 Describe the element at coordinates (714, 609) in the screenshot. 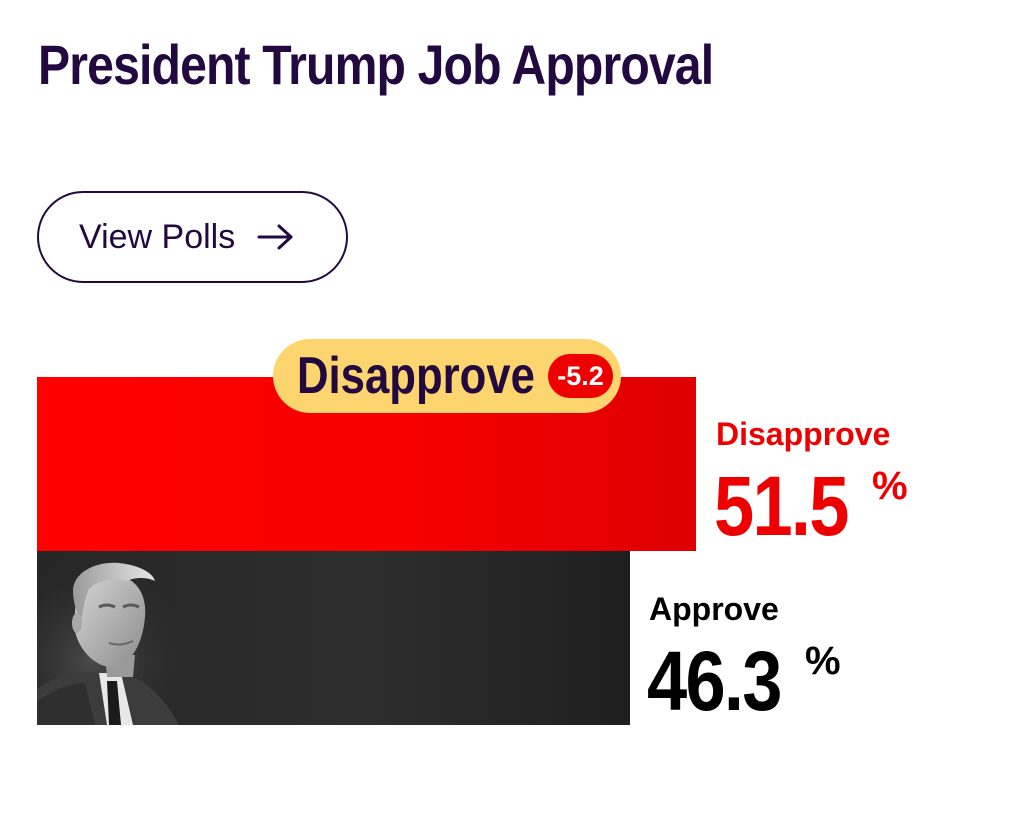

I see `approve-label: Approve` at that location.